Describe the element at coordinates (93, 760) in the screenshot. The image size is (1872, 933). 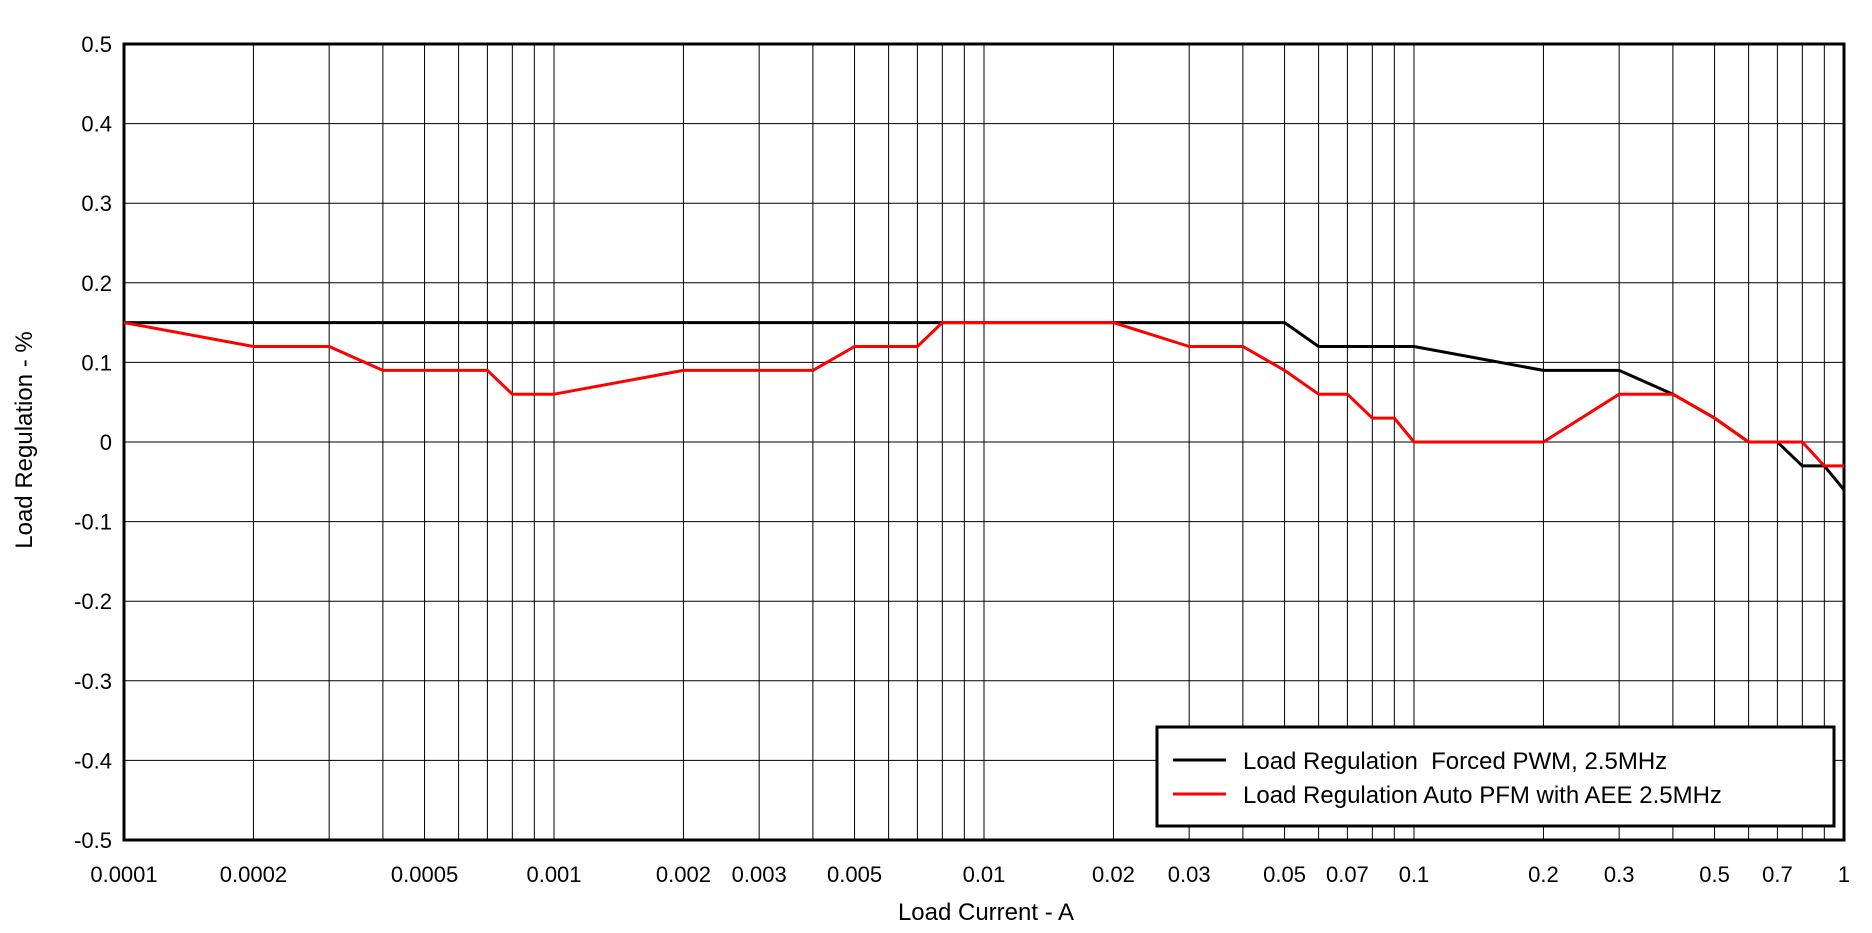
I see `y-tick-label: -0.4` at that location.